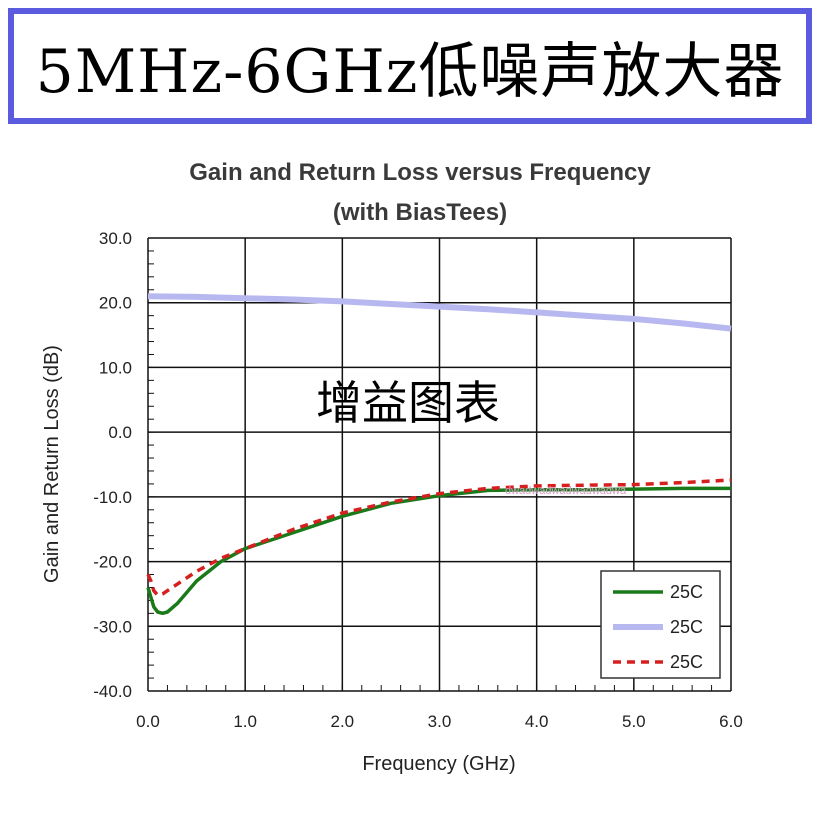  I want to click on x-tick-label: 6.0, so click(731, 721).